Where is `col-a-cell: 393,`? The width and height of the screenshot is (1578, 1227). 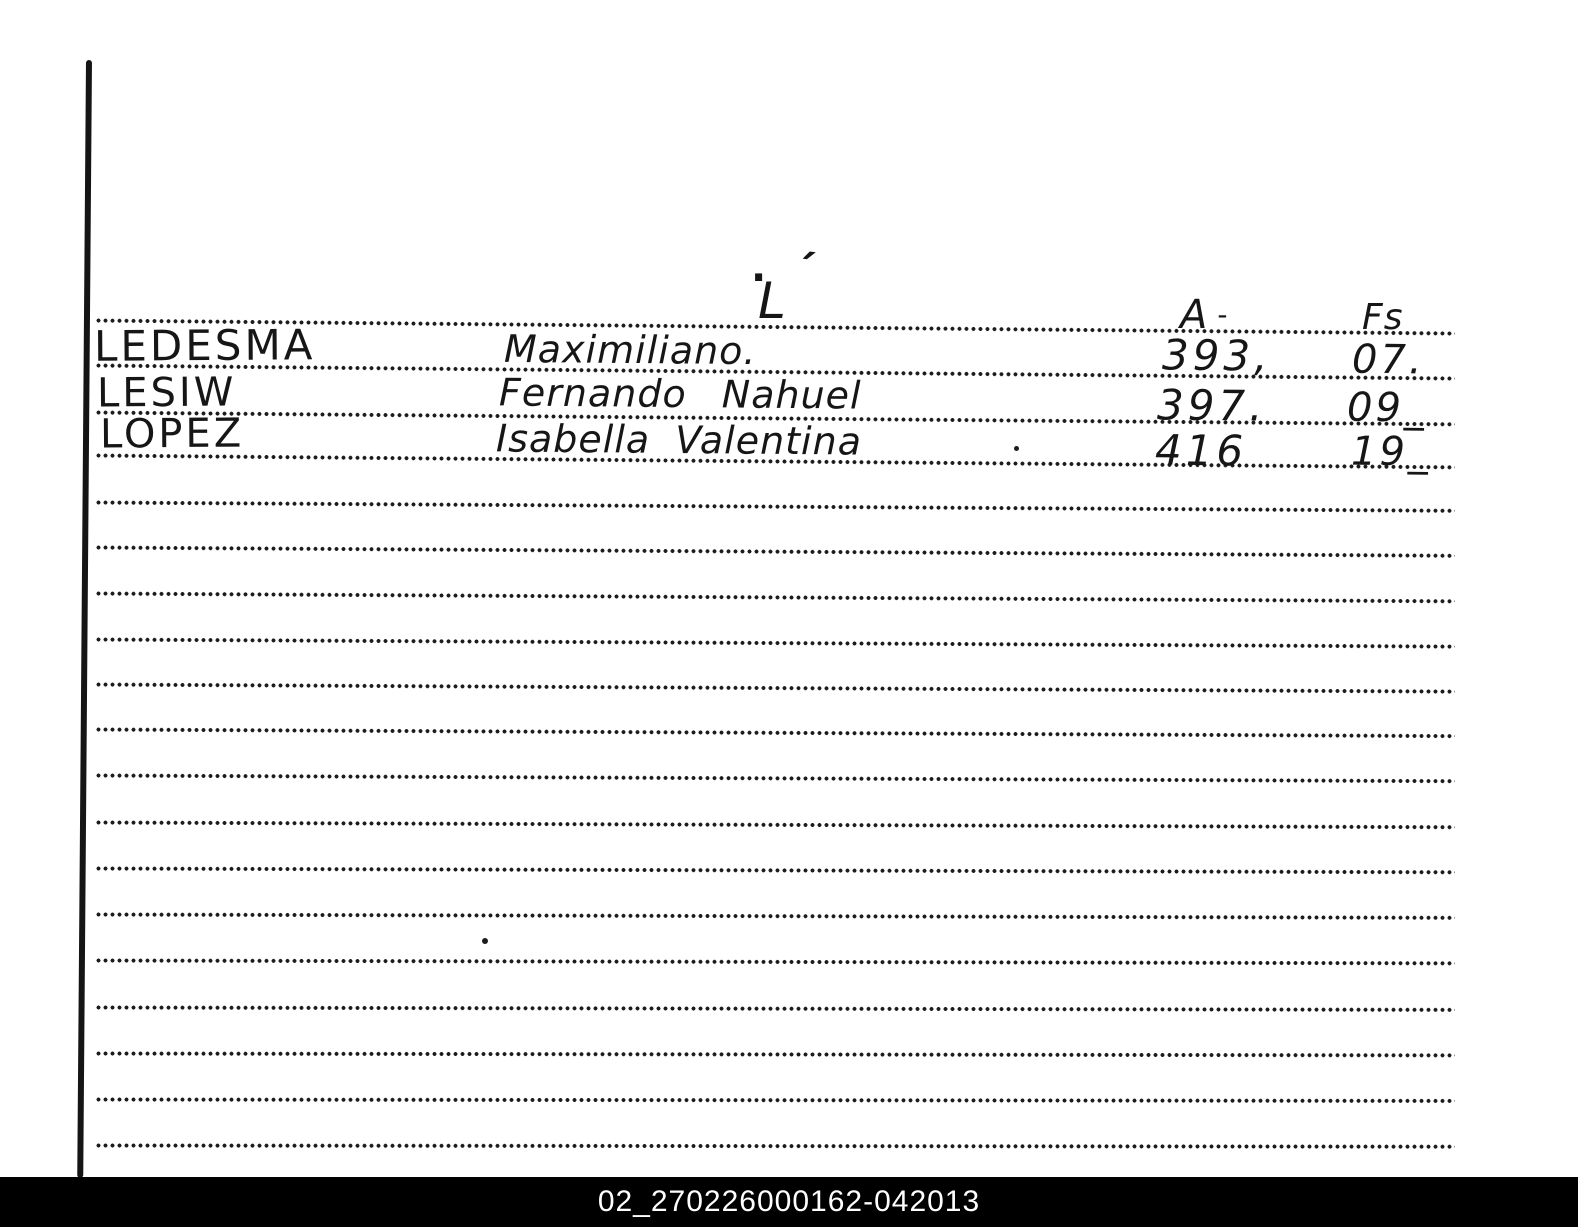
col-a-cell: 393, is located at coordinates (1216, 355).